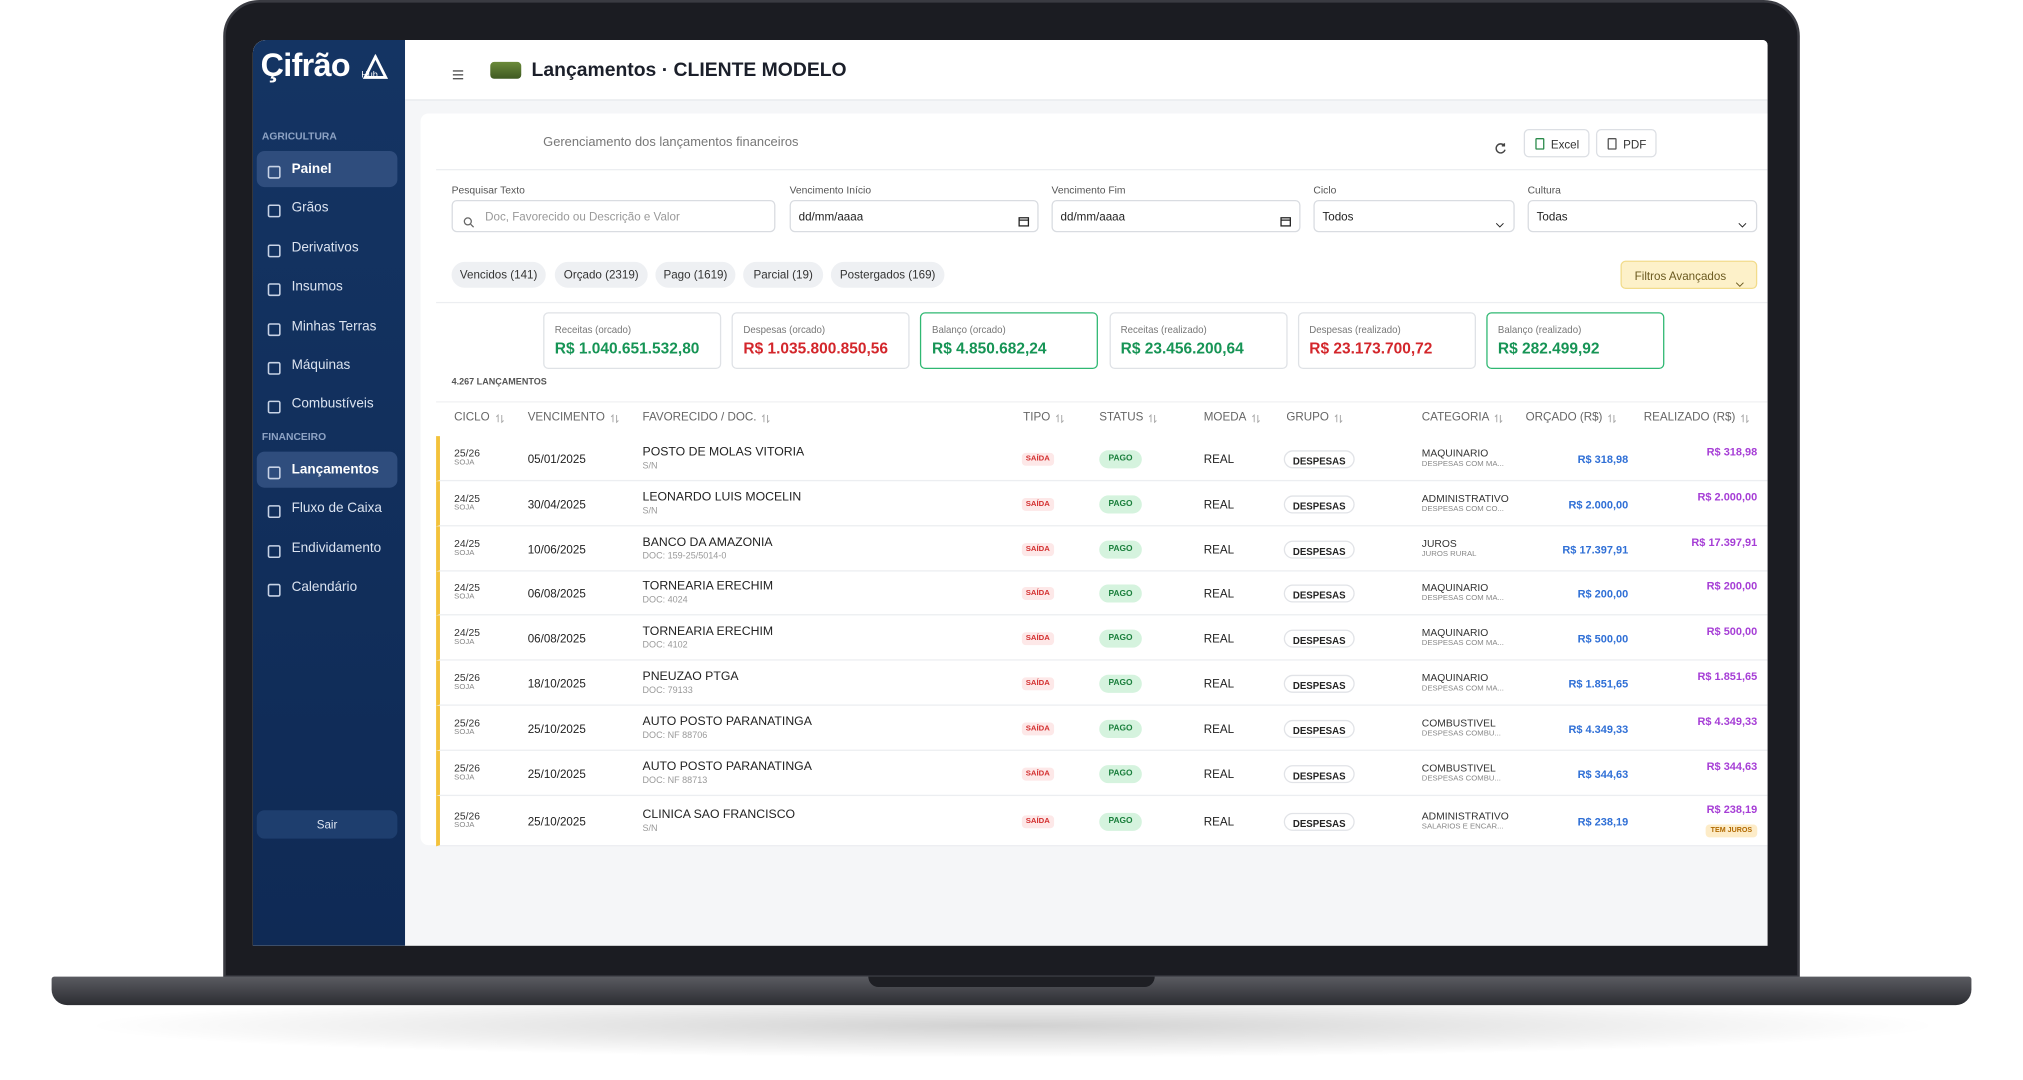 The width and height of the screenshot is (2023, 1080). Describe the element at coordinates (727, 721) in the screenshot. I see `favorecido: AUTO POSTO PARANATINGA` at that location.